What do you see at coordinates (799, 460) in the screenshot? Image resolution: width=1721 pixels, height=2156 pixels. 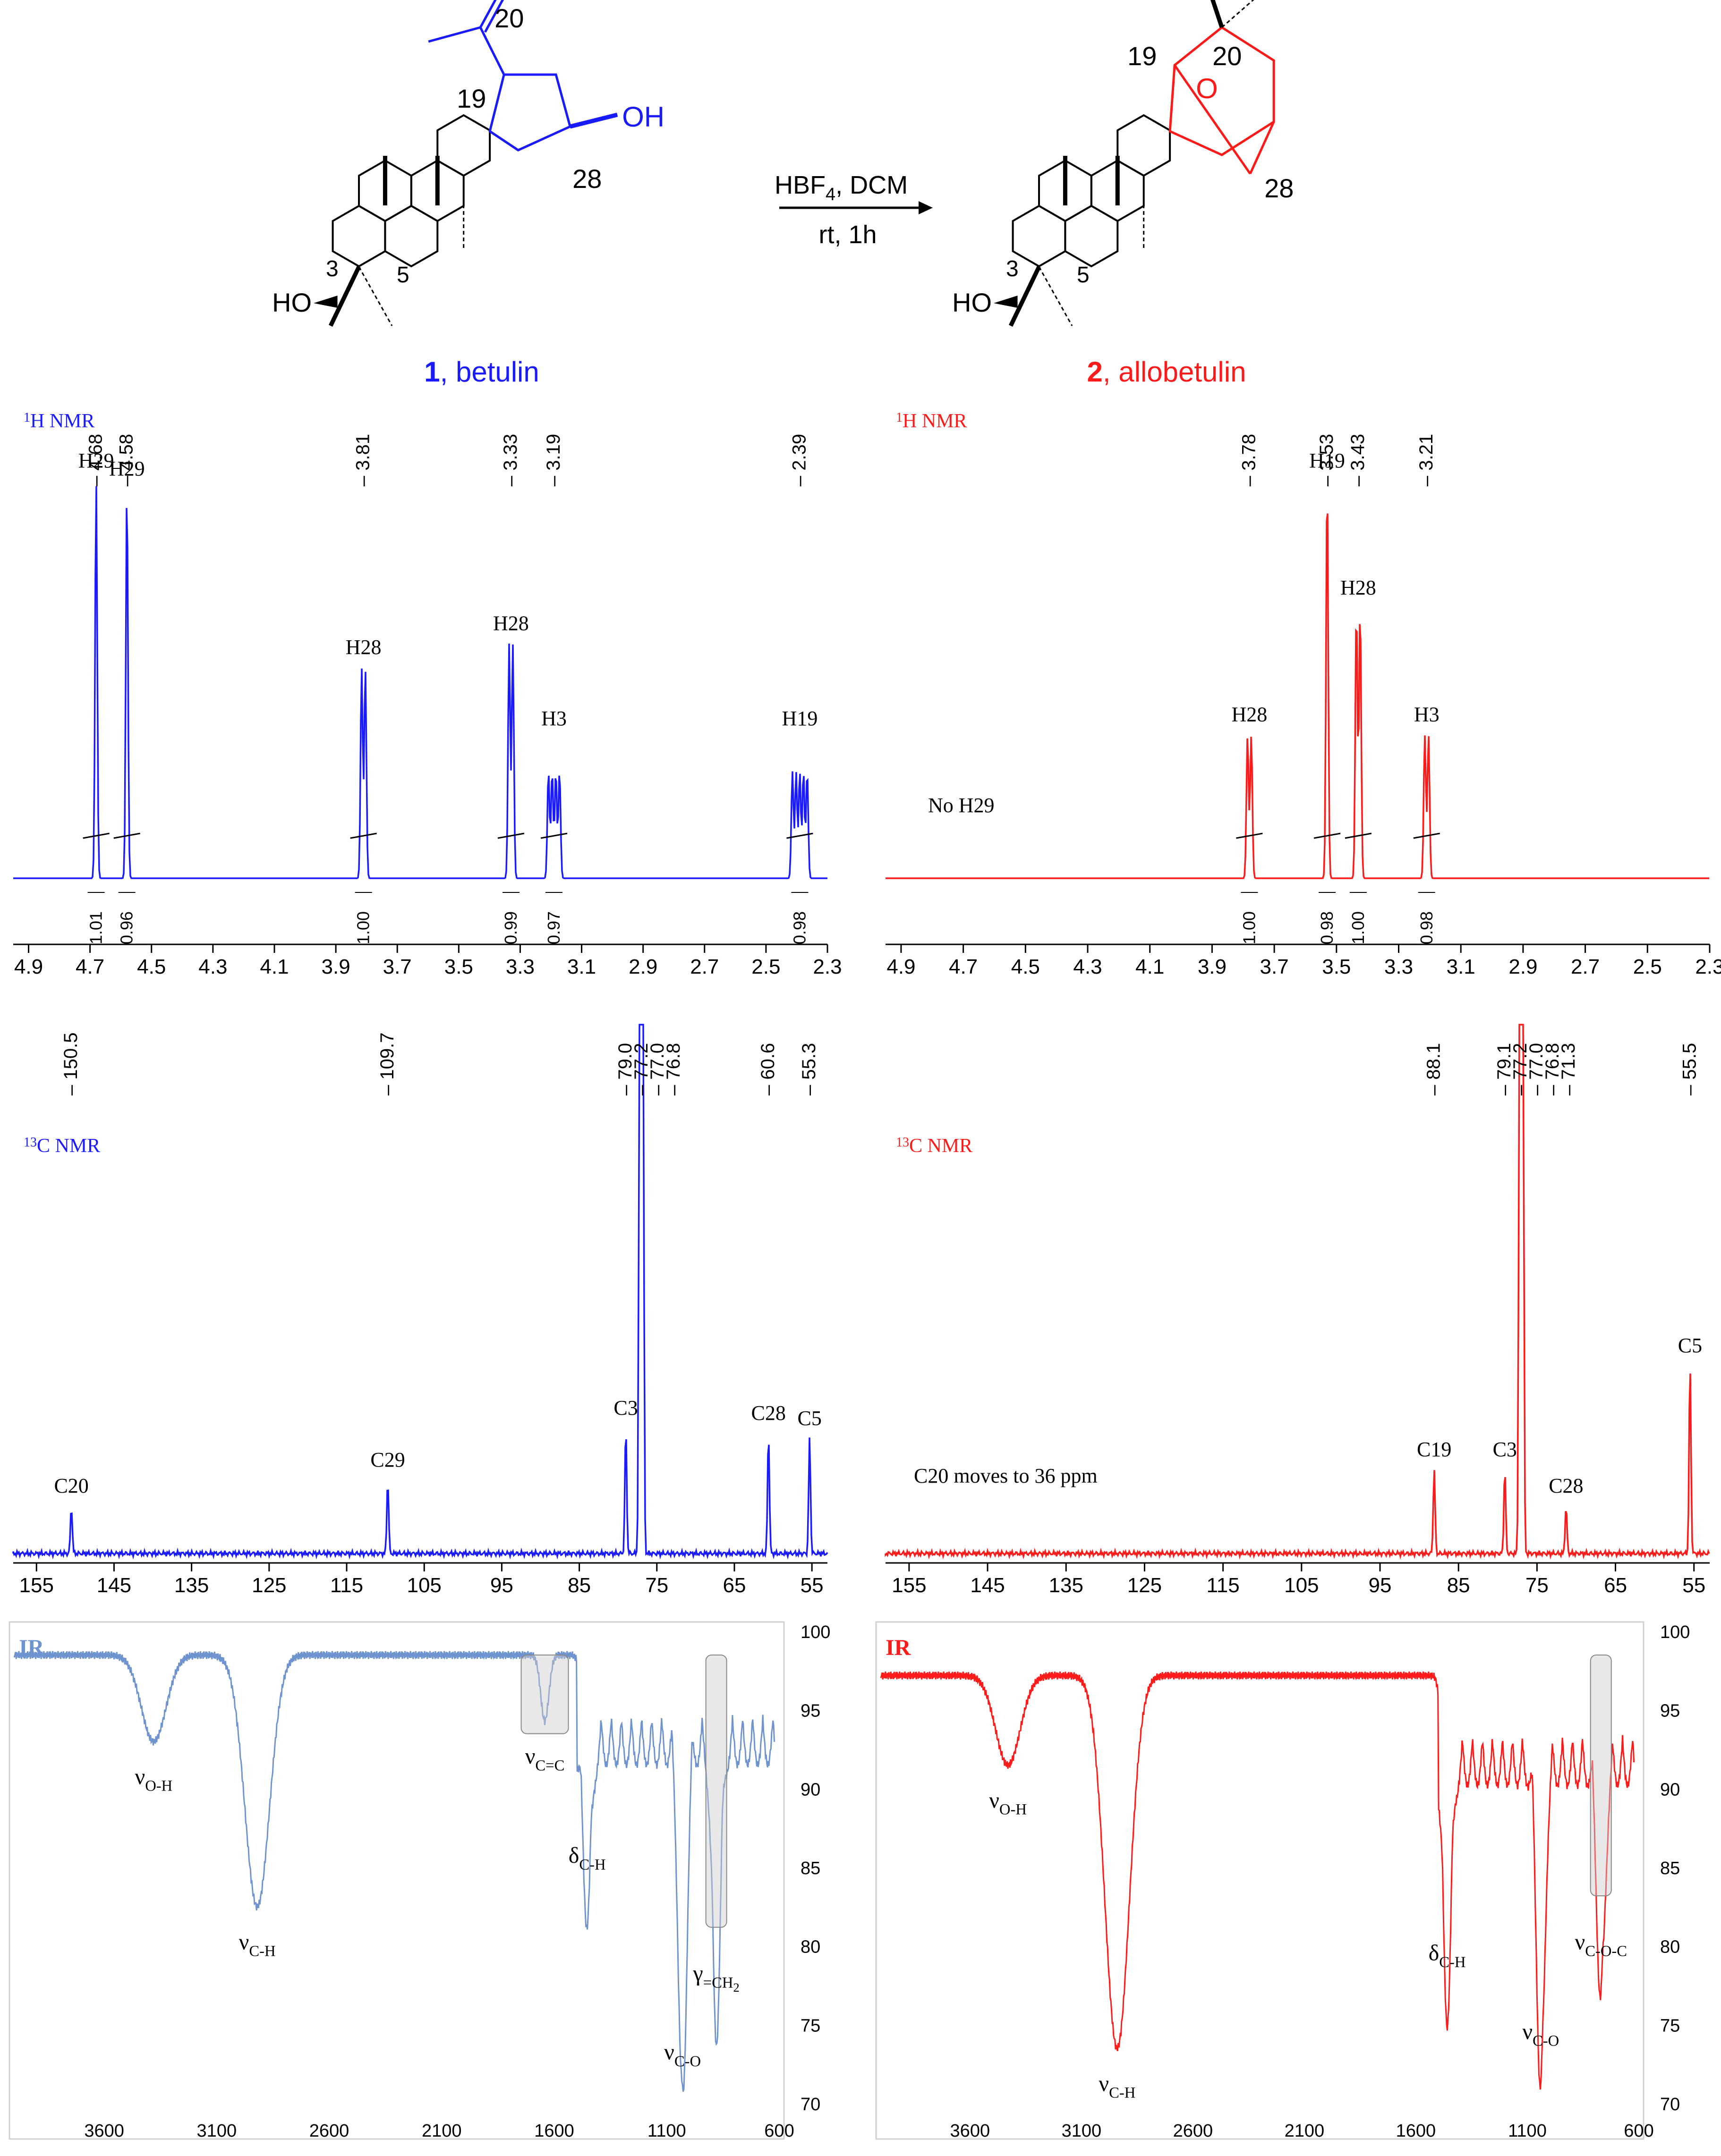 I see `peak-shift-label: – 2.39` at bounding box center [799, 460].